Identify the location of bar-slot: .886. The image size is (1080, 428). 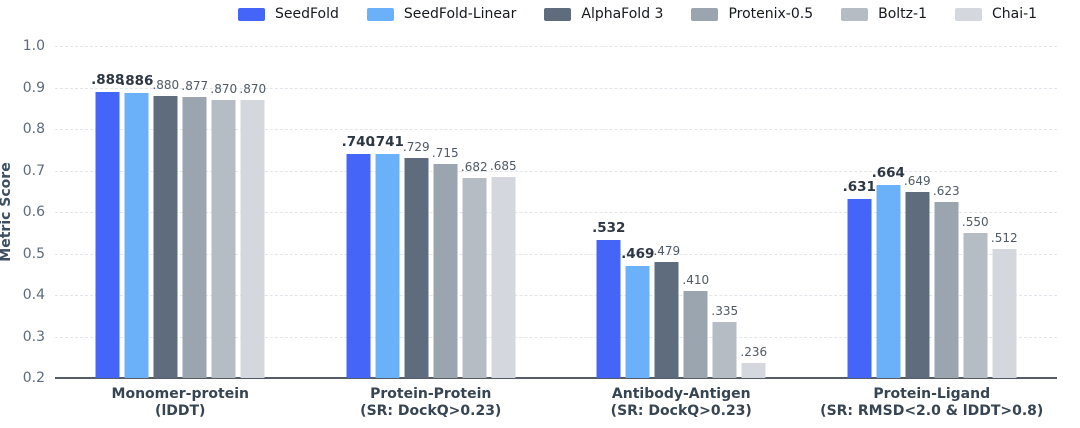
(136, 225).